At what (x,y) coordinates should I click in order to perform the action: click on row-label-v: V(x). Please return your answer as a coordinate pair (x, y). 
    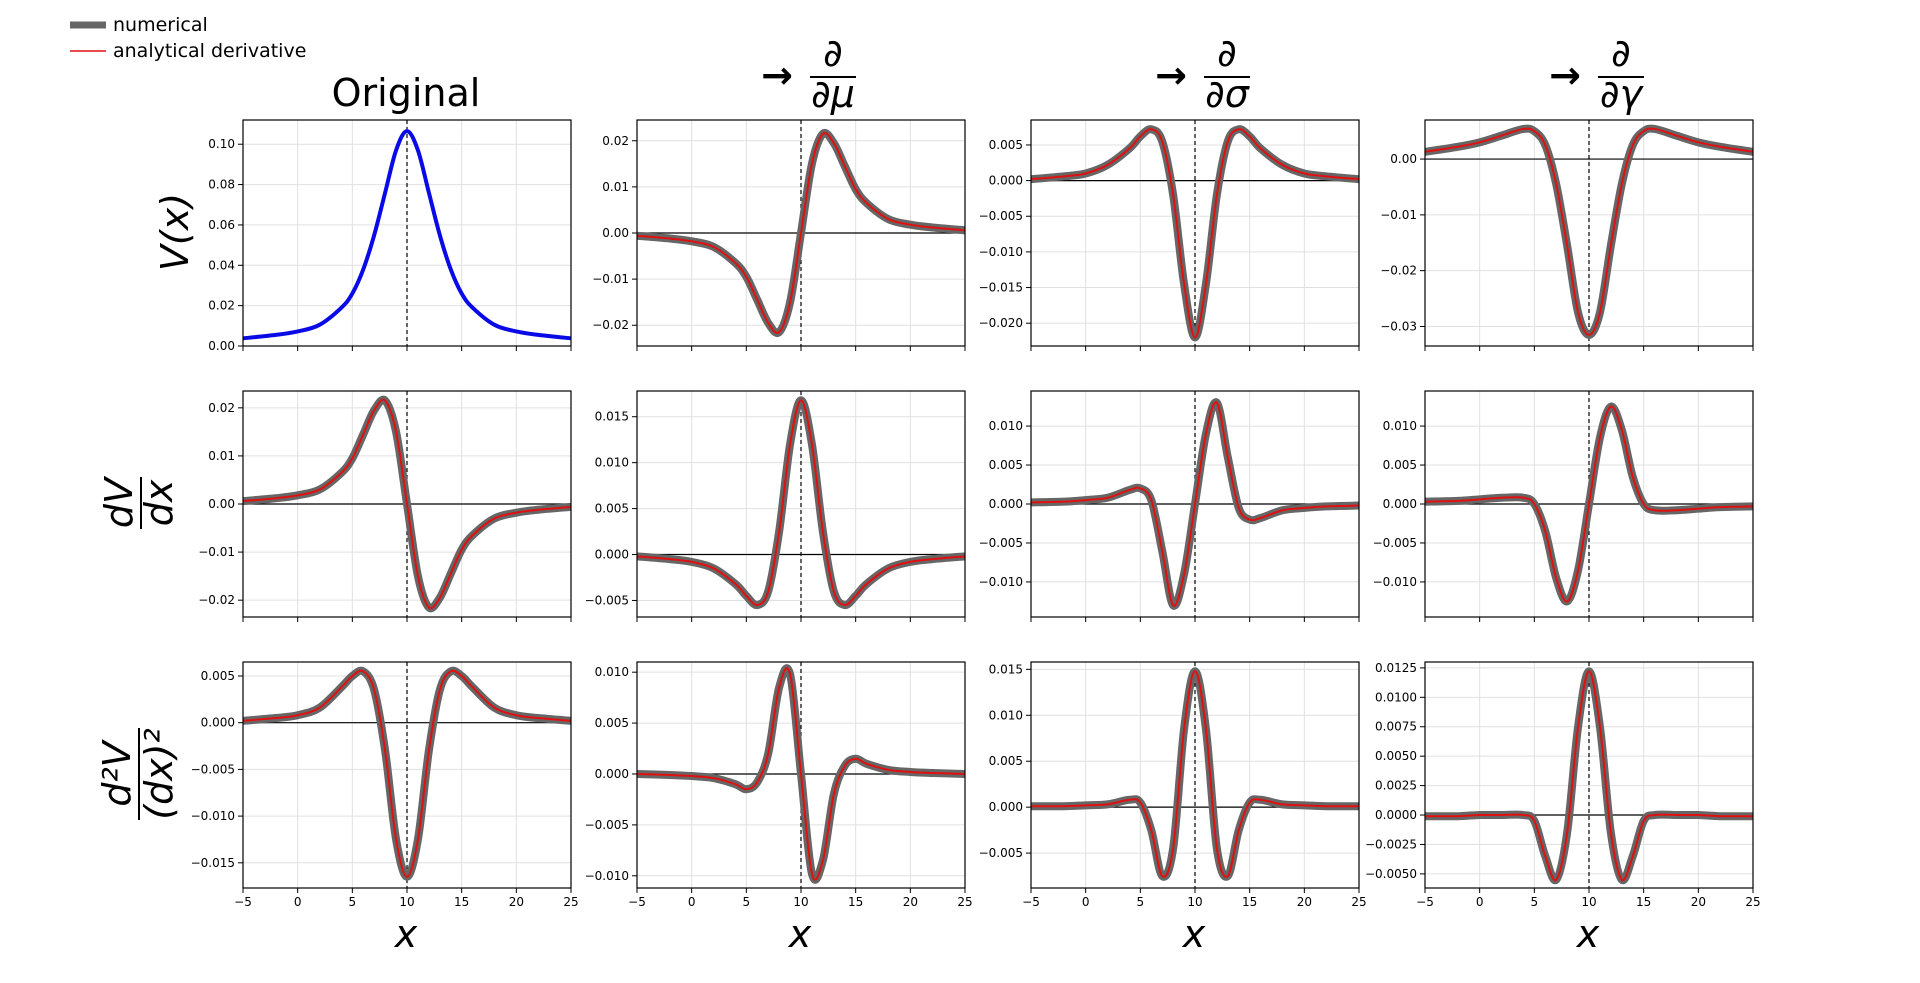
    Looking at the image, I should click on (175, 232).